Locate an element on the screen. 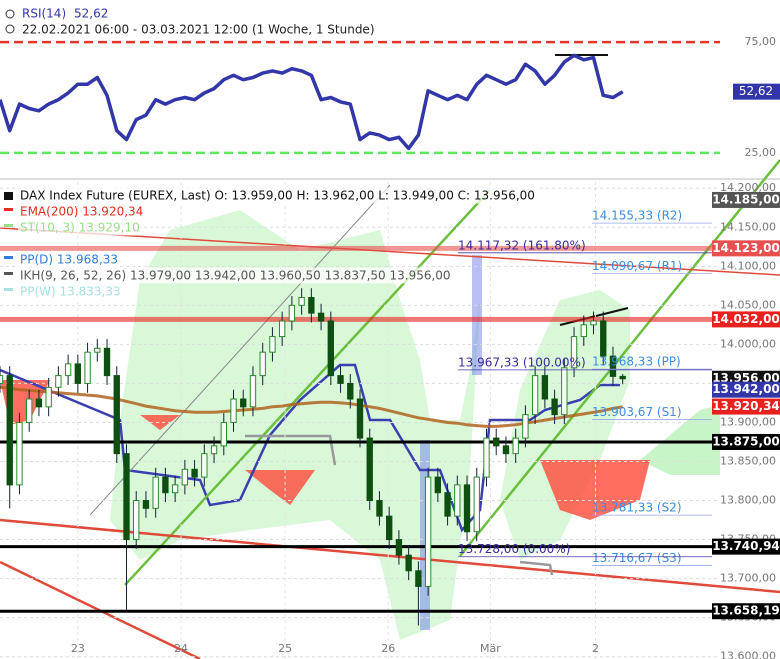 The image size is (780, 659). y-tick-label: 13.700,00 is located at coordinates (748, 578).